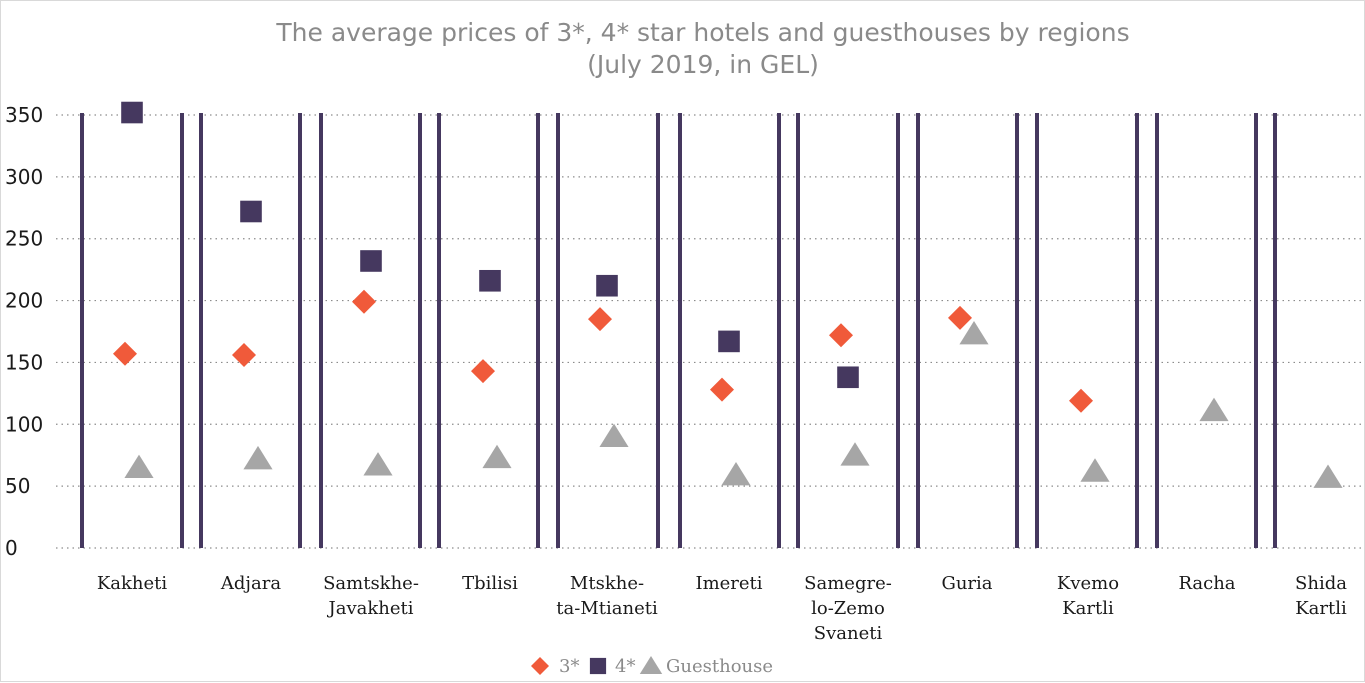 The height and width of the screenshot is (683, 1365). Describe the element at coordinates (607, 608) in the screenshot. I see `x-tick-label: ta-Mtianeti` at that location.